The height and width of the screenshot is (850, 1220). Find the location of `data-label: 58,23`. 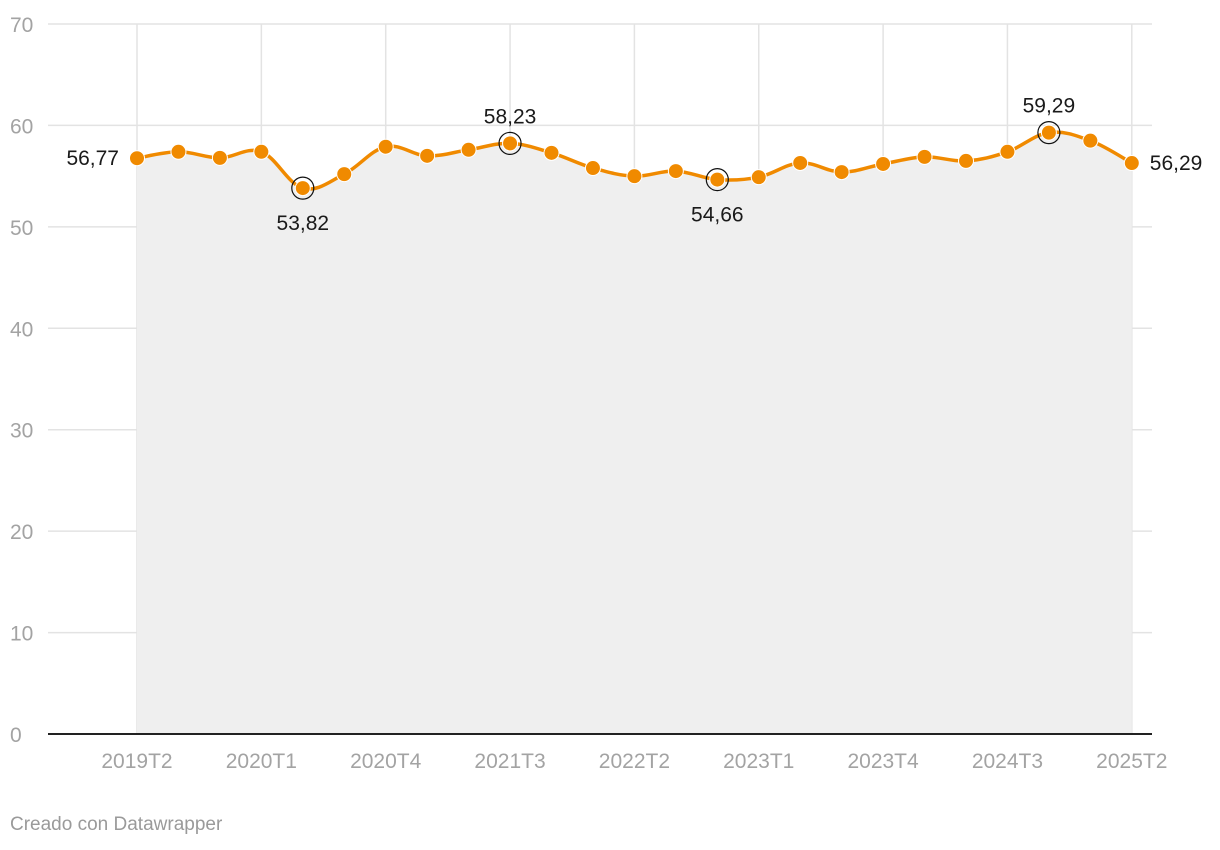

data-label: 58,23 is located at coordinates (510, 116).